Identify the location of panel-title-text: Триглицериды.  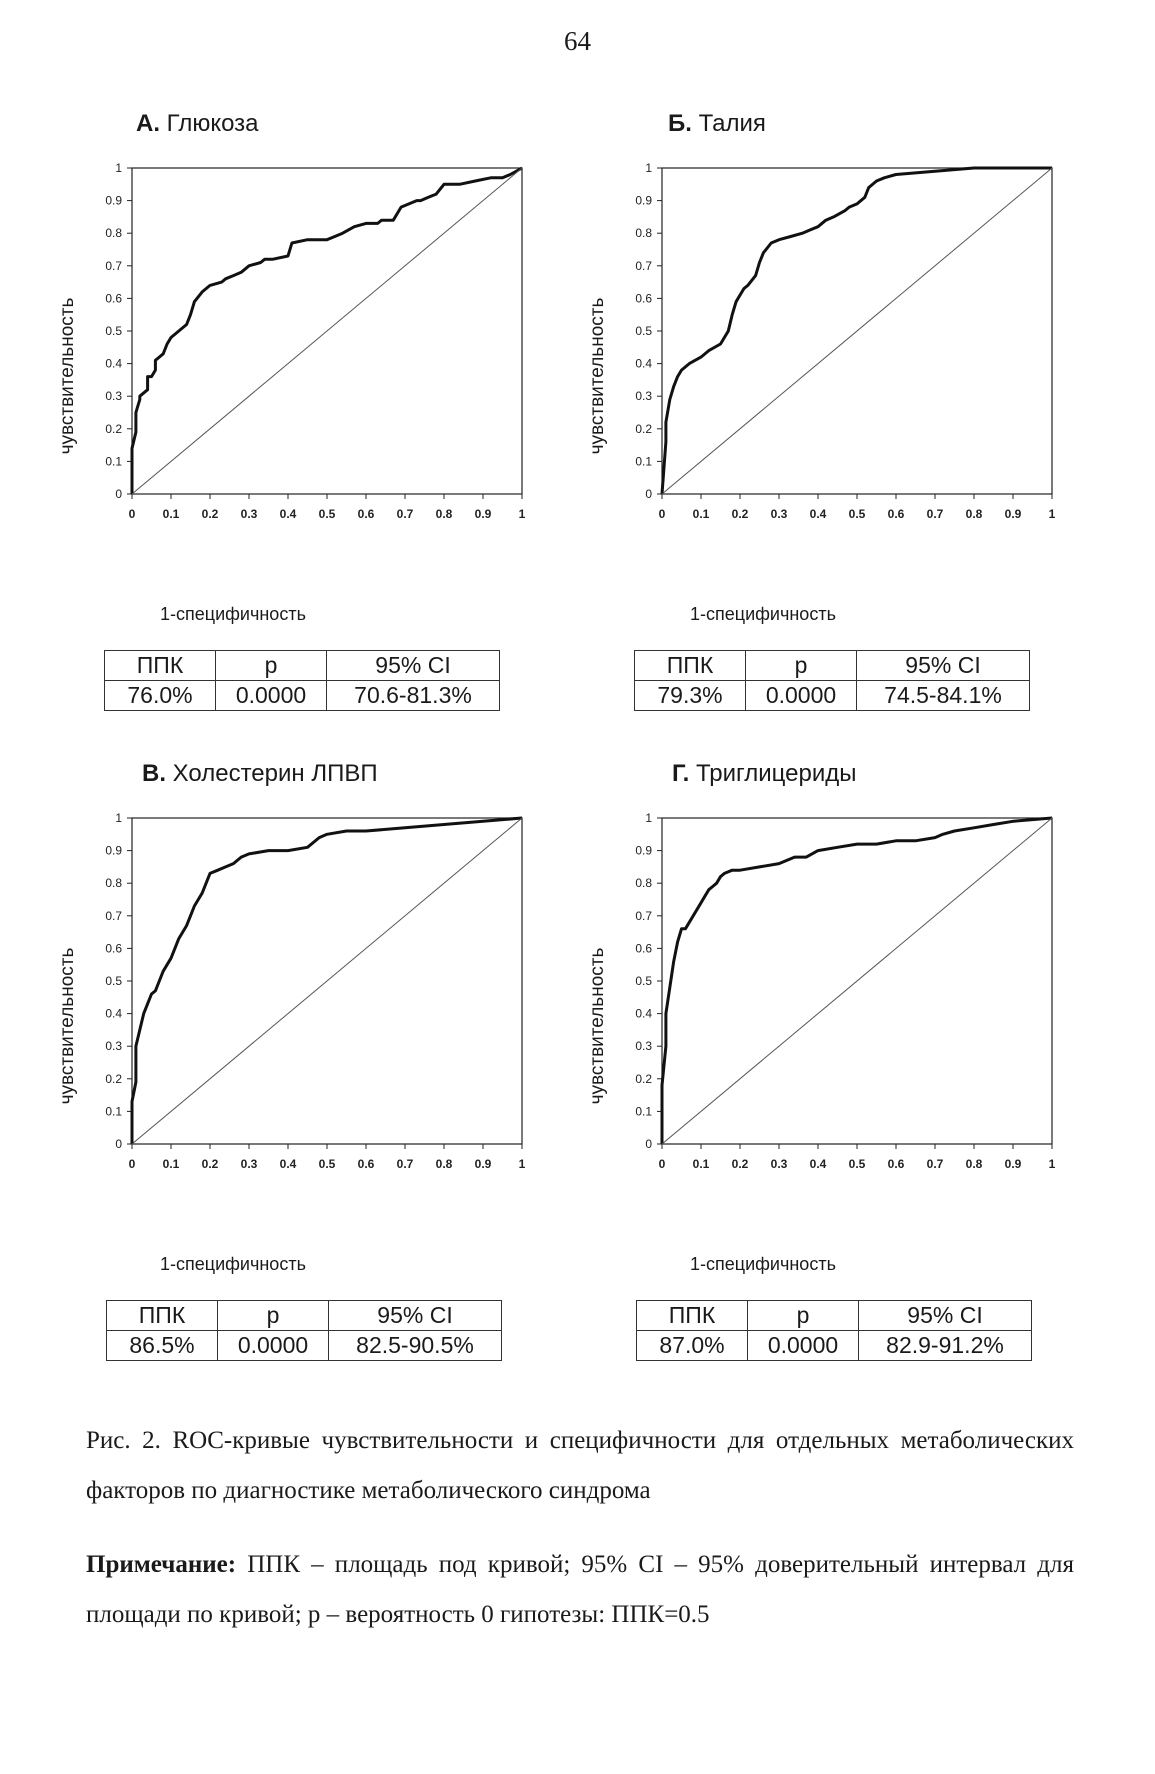
(776, 773).